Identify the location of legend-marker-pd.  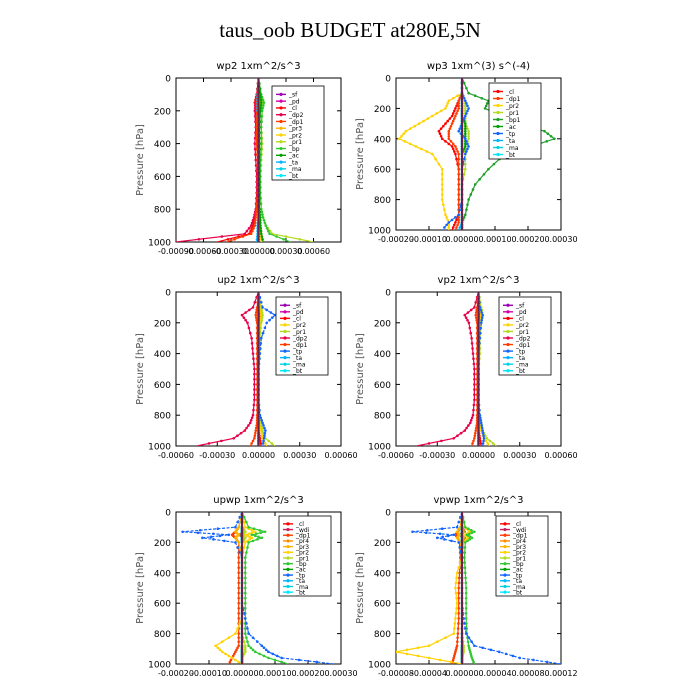
(508, 312).